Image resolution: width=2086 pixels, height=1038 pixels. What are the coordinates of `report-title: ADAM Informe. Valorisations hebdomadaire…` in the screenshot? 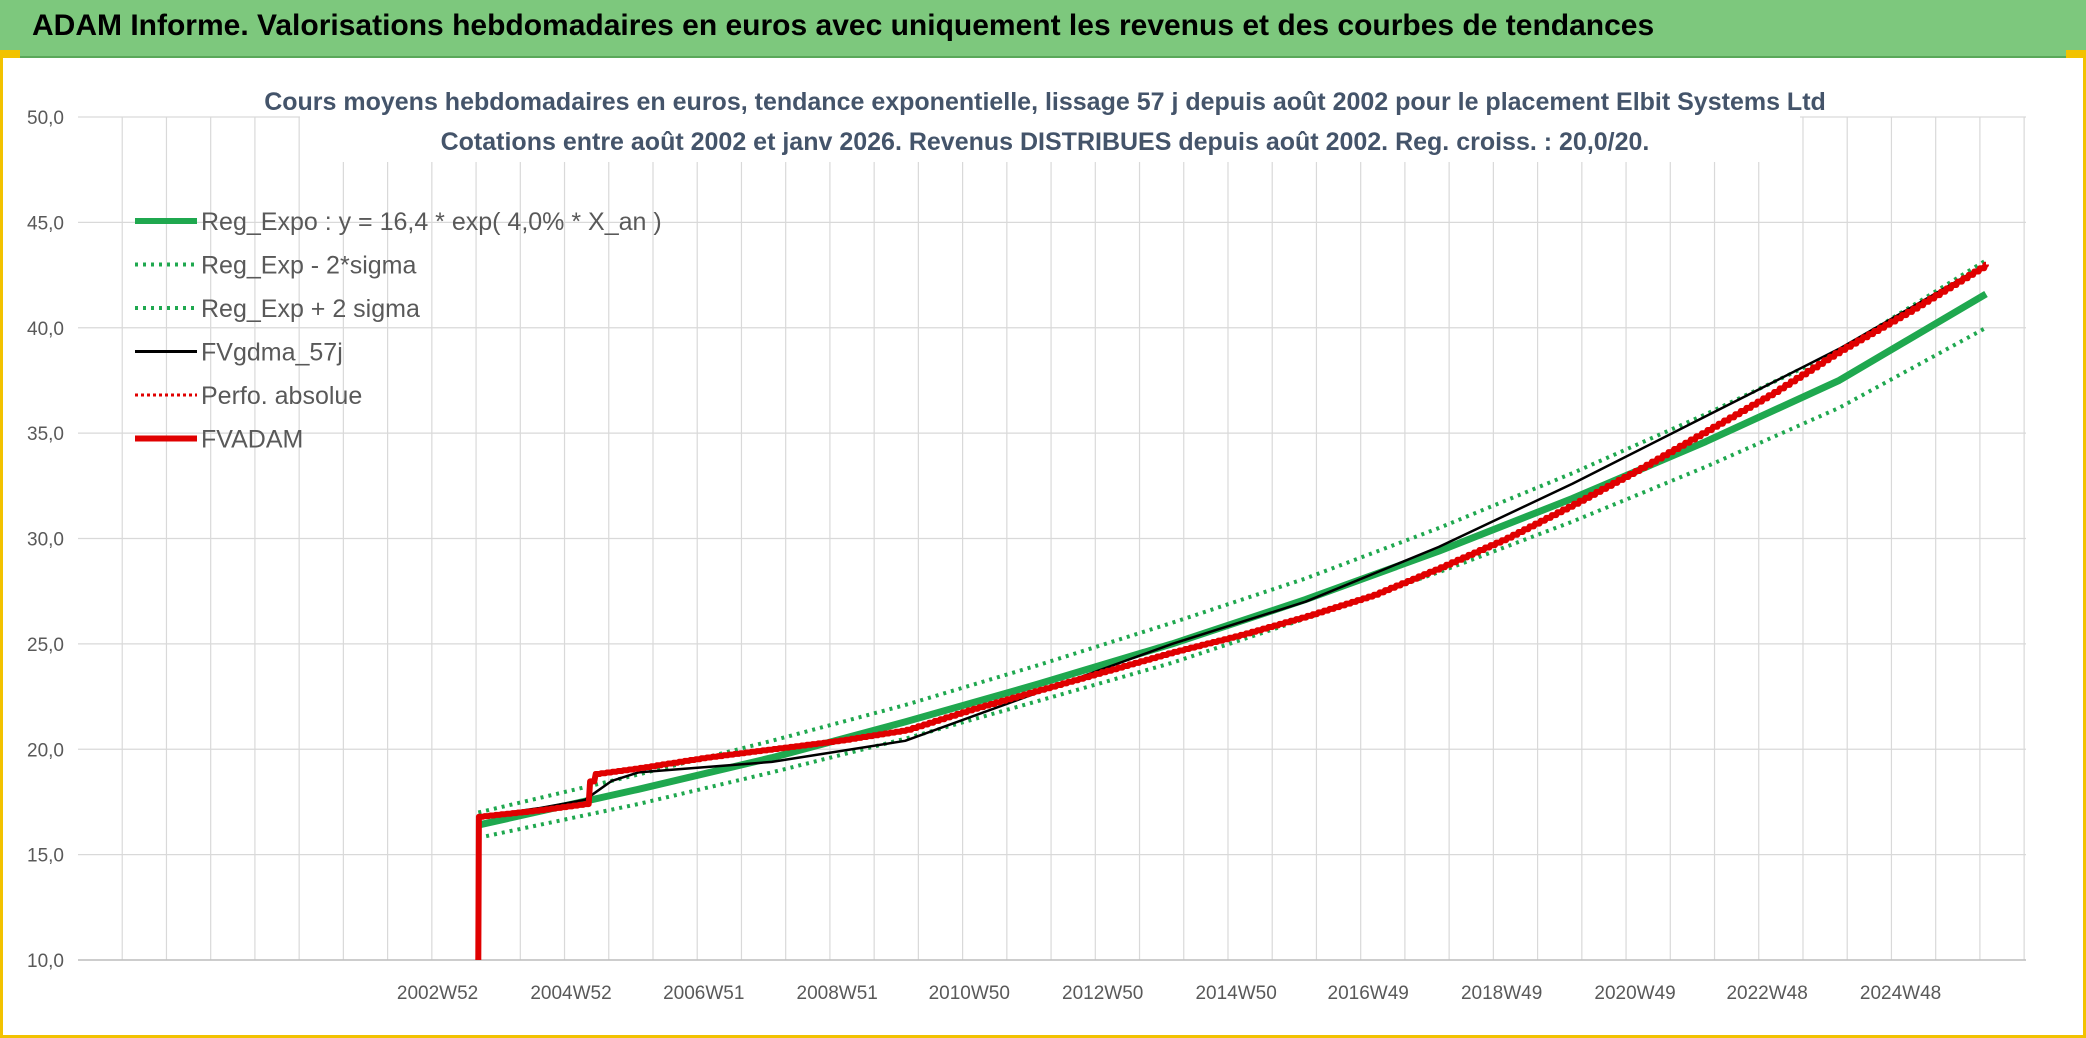 It's located at (843, 25).